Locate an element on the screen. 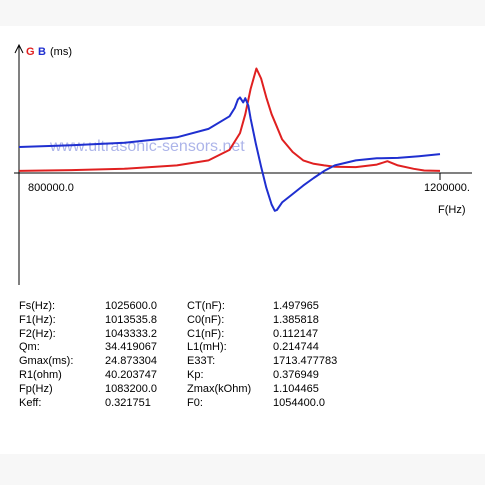 The width and height of the screenshot is (485, 485). param-label: F2(Hz): is located at coordinates (37, 333).